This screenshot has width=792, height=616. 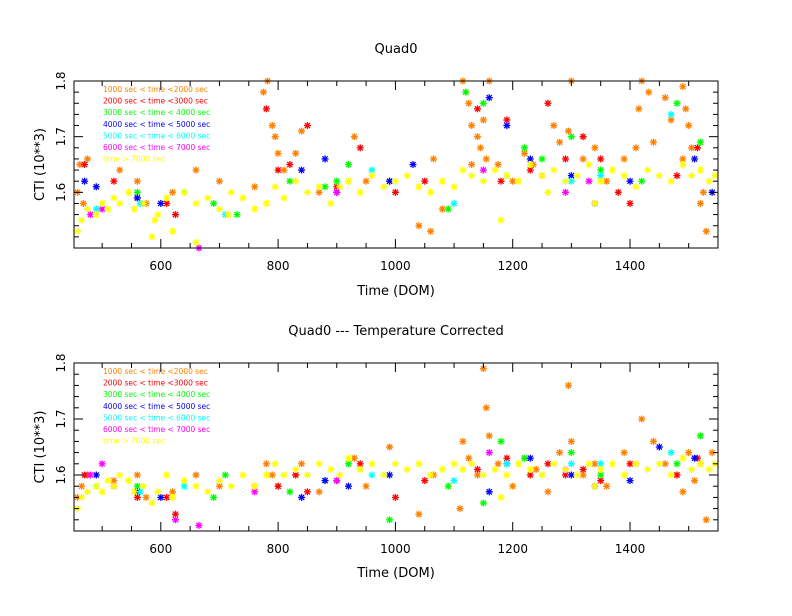 I want to click on y-tick-label: 1.6, so click(x=61, y=192).